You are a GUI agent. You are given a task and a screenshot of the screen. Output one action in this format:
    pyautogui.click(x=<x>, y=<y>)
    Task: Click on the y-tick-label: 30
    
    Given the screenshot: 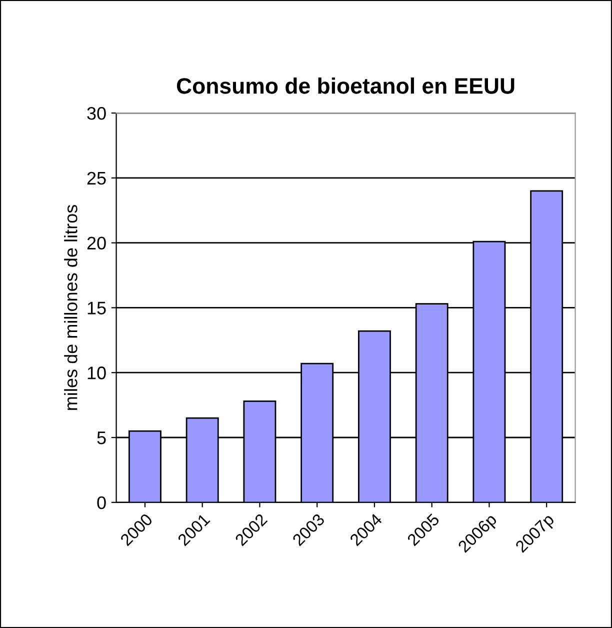 What is the action you would take?
    pyautogui.click(x=96, y=113)
    